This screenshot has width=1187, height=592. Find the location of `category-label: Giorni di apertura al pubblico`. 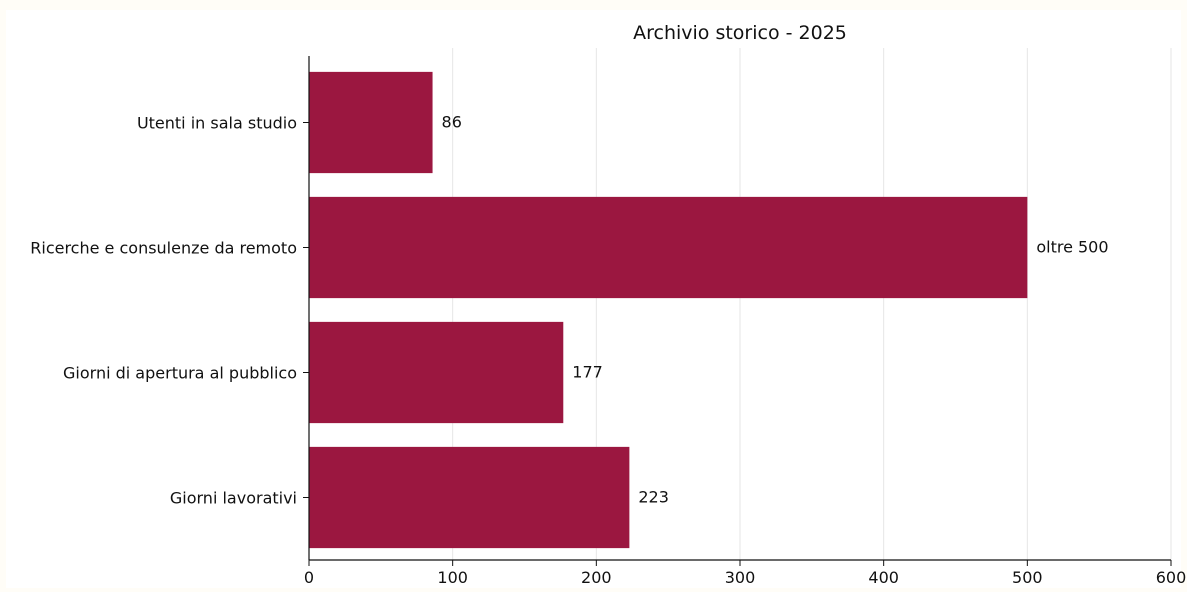

category-label: Giorni di apertura al pubblico is located at coordinates (180, 373).